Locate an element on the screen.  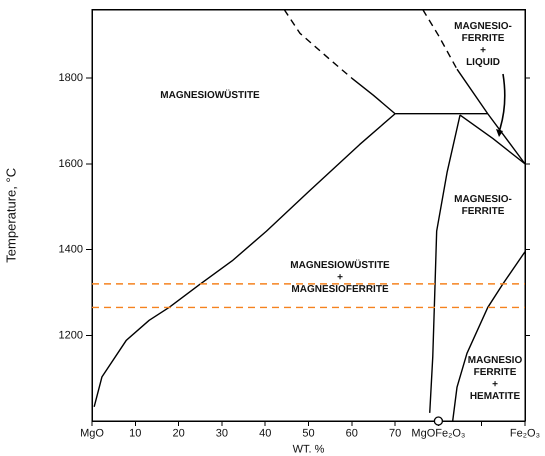
x-tick-label: 50 is located at coordinates (308, 434).